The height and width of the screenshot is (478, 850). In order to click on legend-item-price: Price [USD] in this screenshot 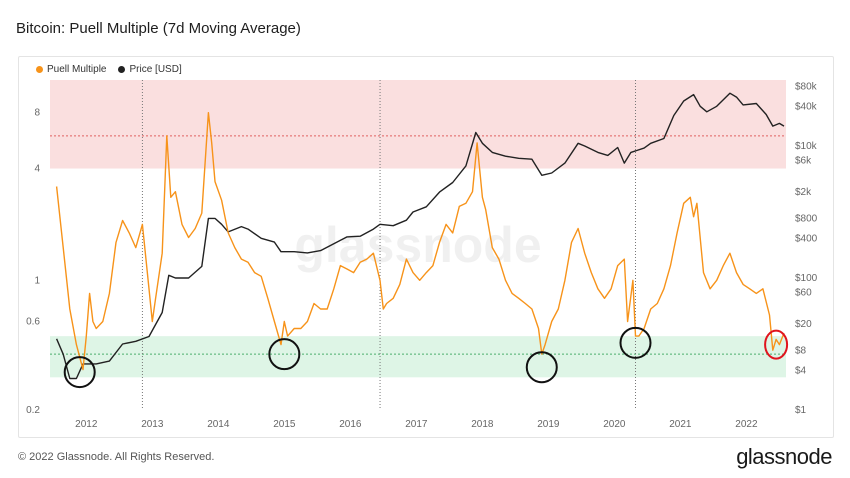, I will do `click(150, 69)`.